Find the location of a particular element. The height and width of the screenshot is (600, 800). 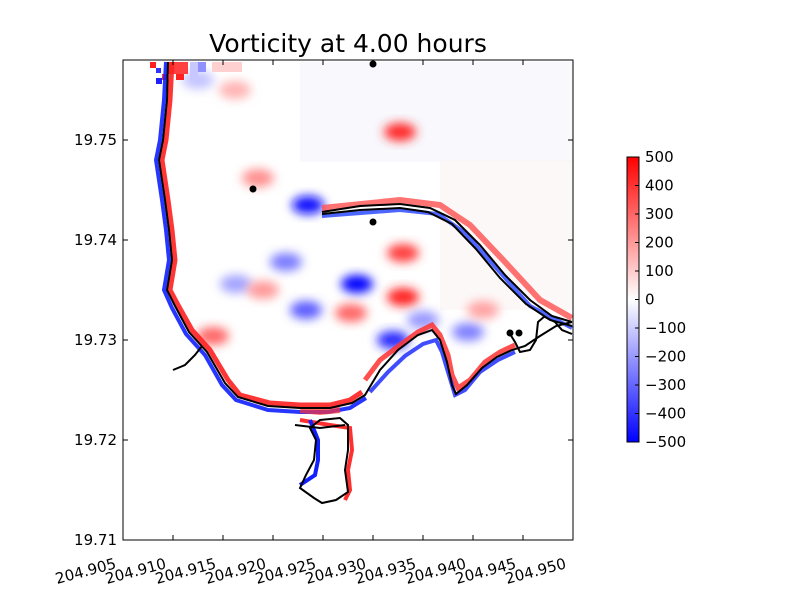

y-tick-label: 19.75 is located at coordinates (95, 140).